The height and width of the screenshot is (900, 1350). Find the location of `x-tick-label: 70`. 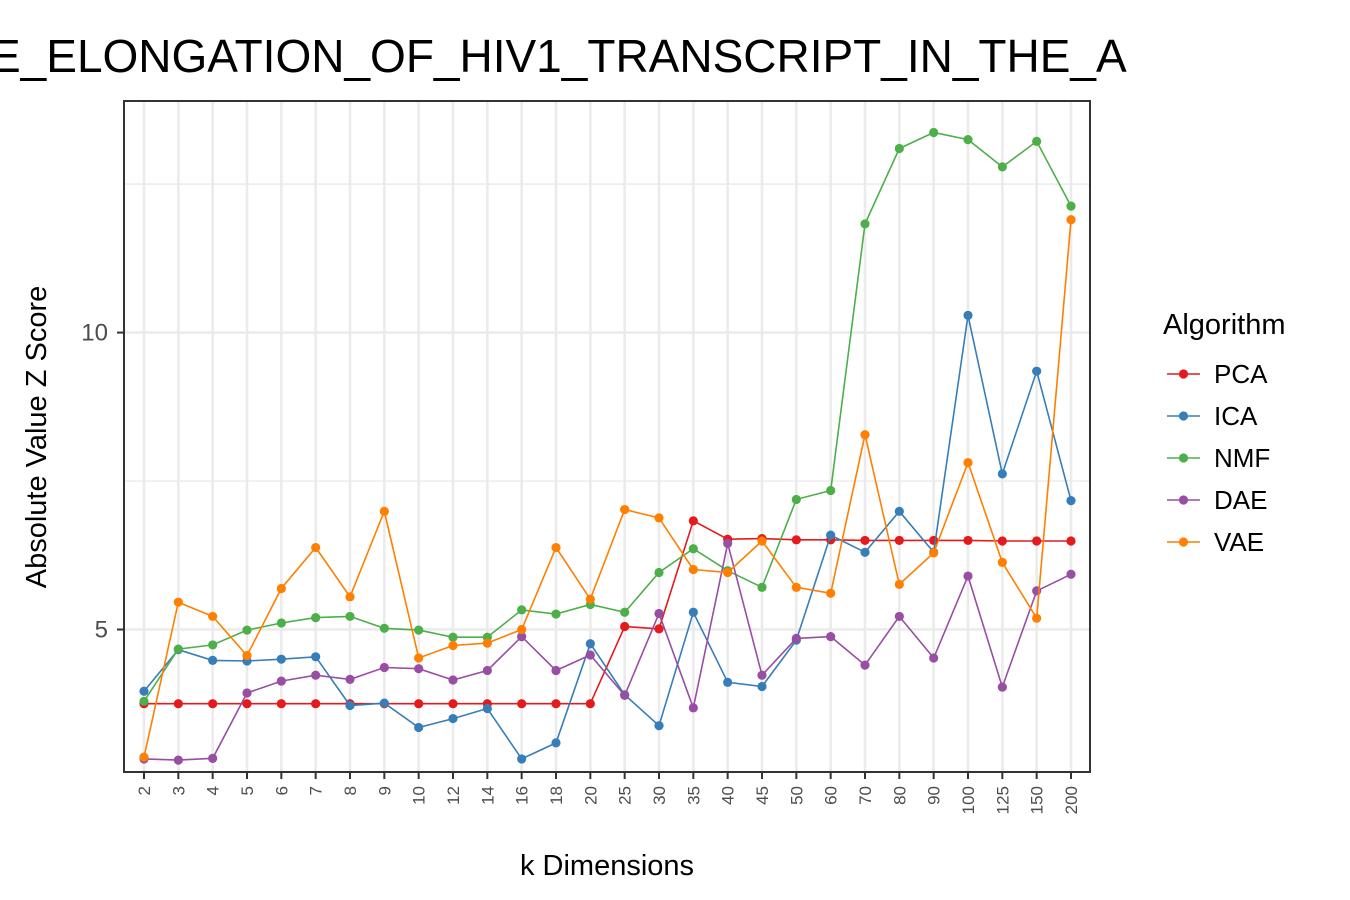

x-tick-label: 70 is located at coordinates (865, 795).